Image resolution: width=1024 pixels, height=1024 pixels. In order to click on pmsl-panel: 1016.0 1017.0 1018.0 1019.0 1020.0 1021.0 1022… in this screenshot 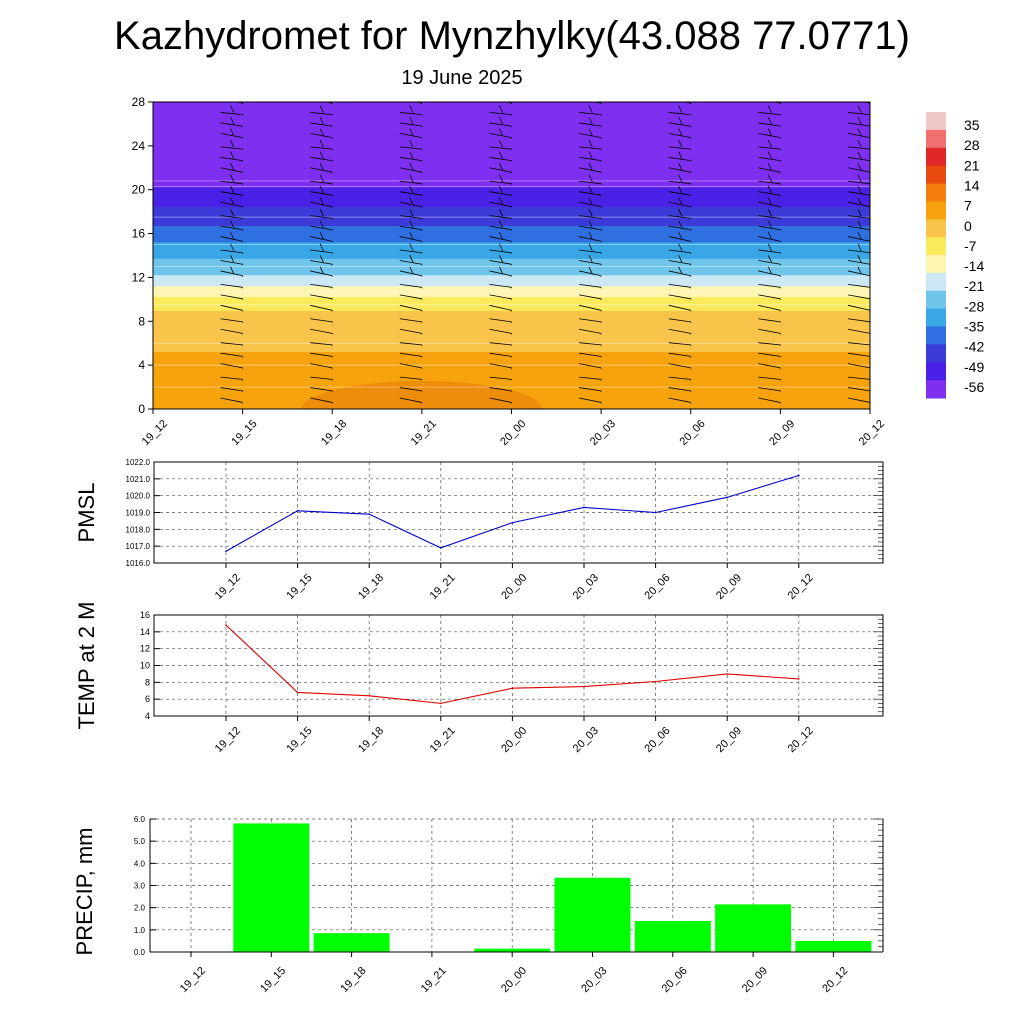, I will do `click(479, 530)`.